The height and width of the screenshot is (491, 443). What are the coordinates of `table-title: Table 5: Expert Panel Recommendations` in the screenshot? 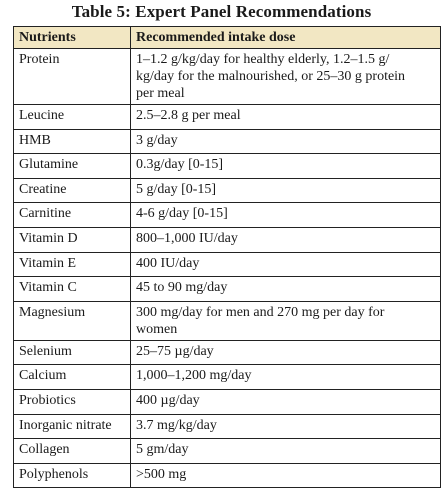 It's located at (221, 11).